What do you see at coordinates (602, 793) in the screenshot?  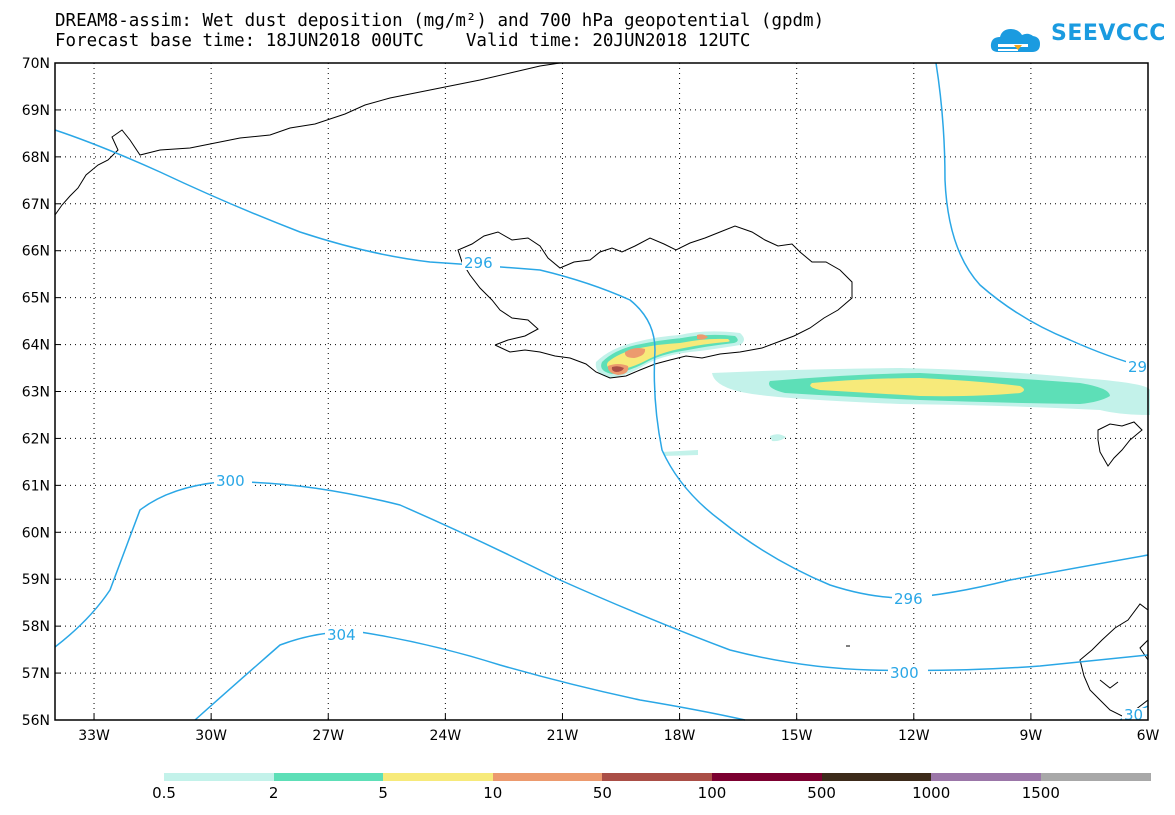 I see `colorbar-label: 50` at bounding box center [602, 793].